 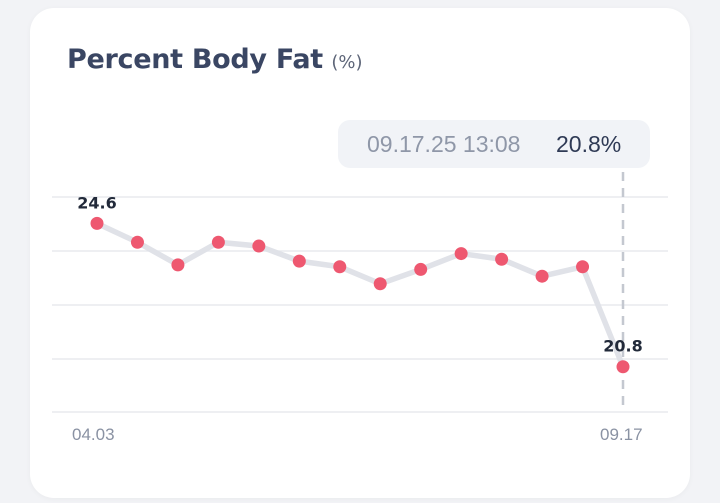 I want to click on selected-point-tooltip: 09.17.25 13:08 20.8%, so click(x=494, y=144).